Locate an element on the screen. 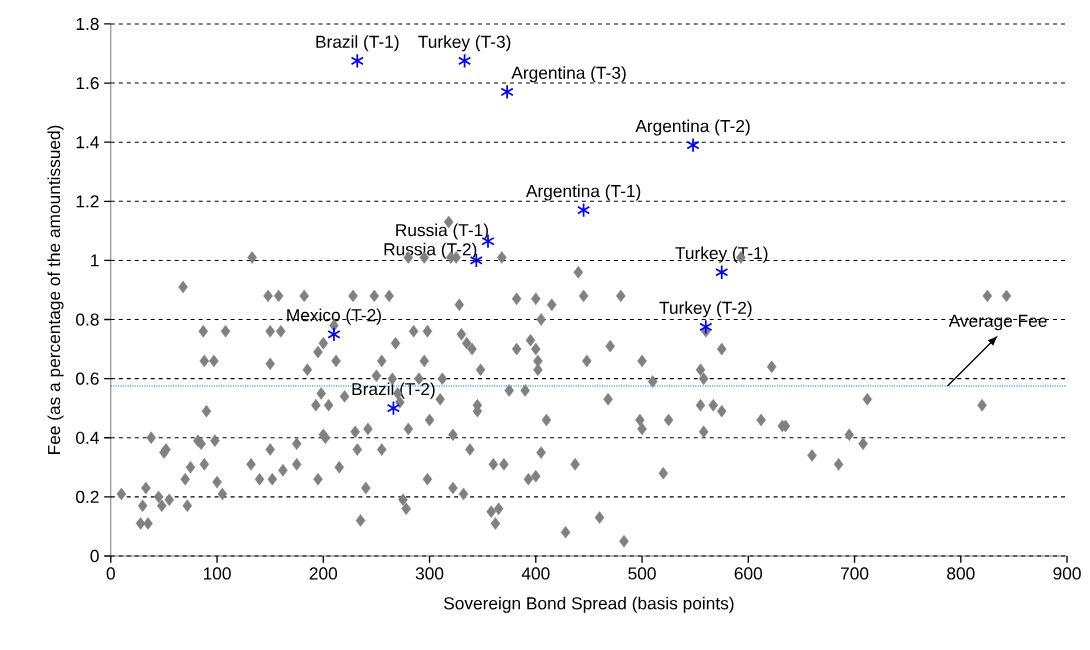  ref-line-label: Average Fee is located at coordinates (997, 322).